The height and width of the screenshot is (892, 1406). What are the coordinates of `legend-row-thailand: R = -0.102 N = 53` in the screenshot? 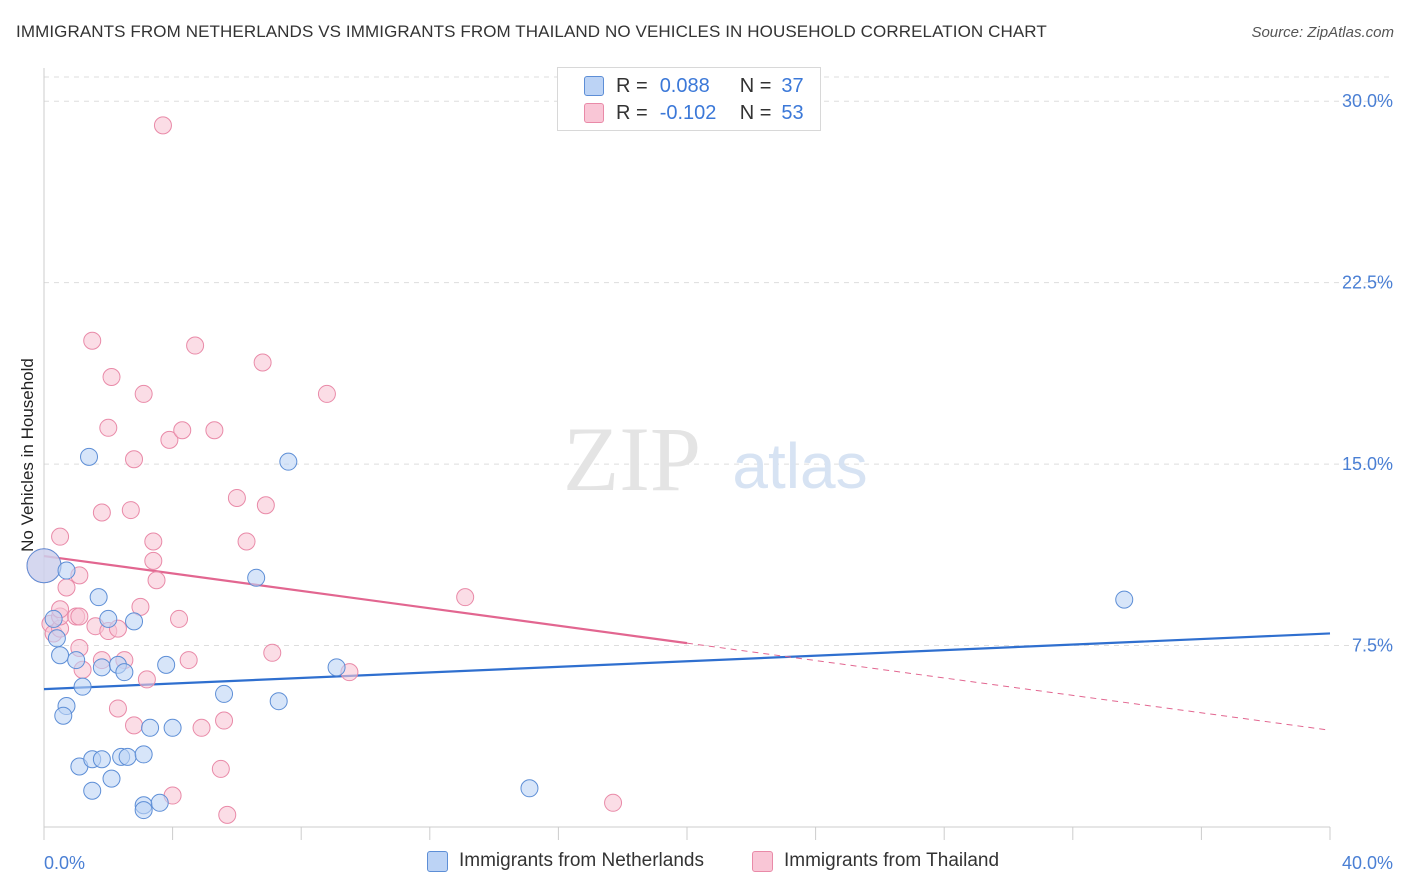 It's located at (694, 113).